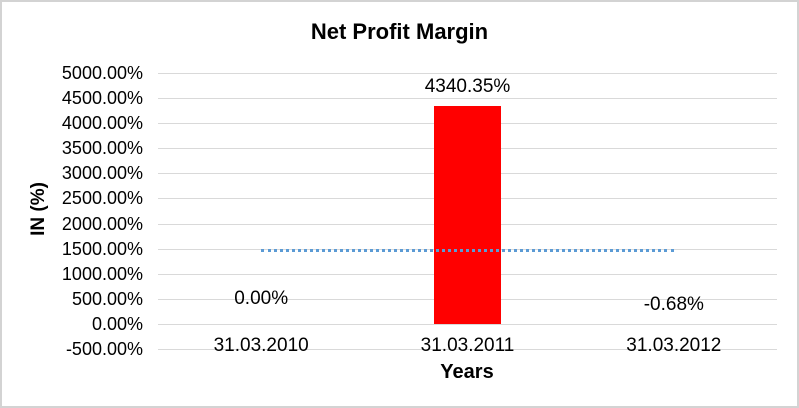 Image resolution: width=799 pixels, height=408 pixels. Describe the element at coordinates (673, 304) in the screenshot. I see `data-label: -0.68%` at that location.